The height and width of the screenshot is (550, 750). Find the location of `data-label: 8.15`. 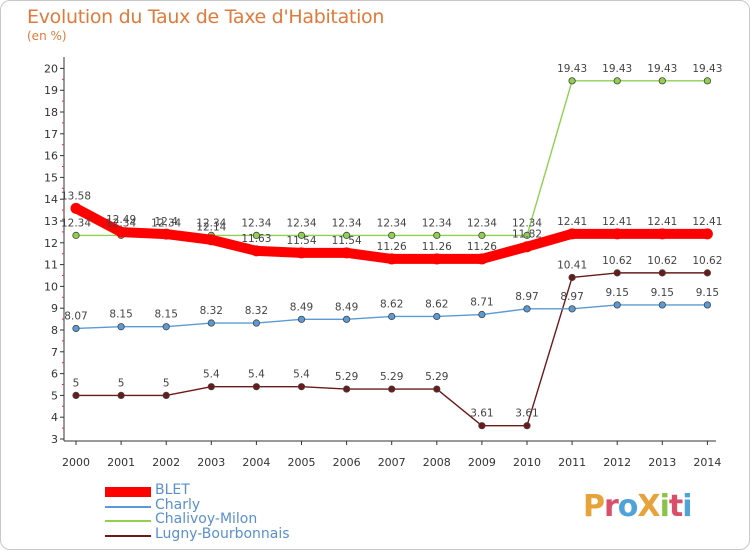

data-label: 8.15 is located at coordinates (120, 315).